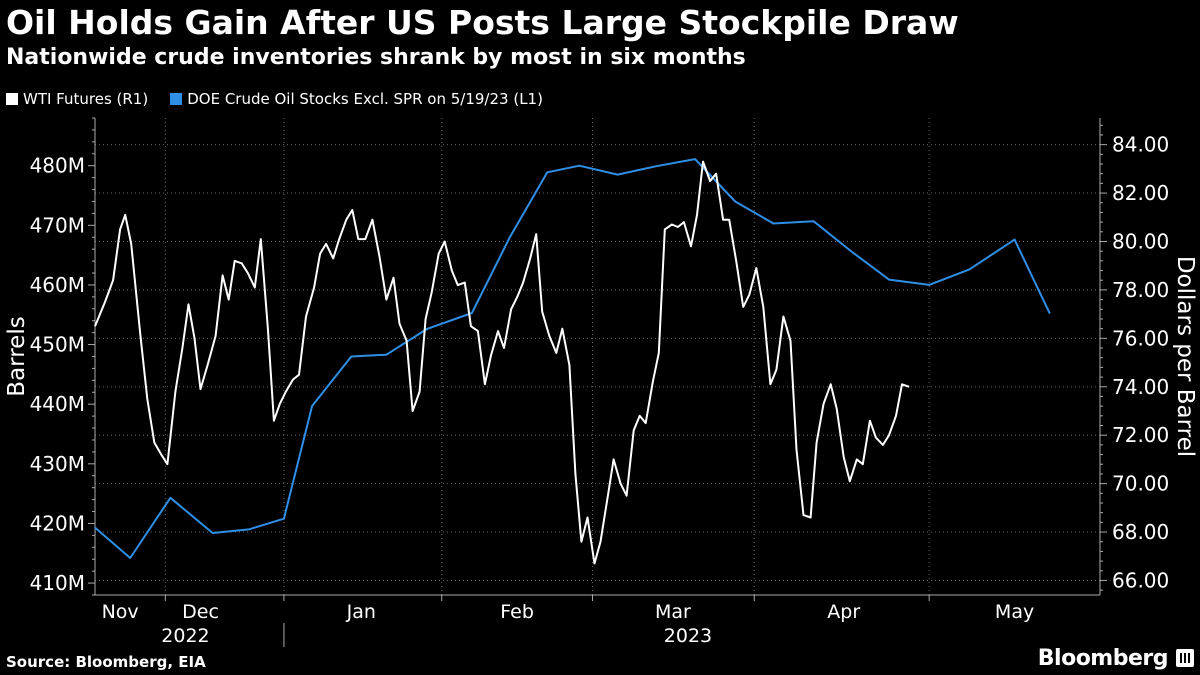 The image size is (1200, 675). I want to click on x-month-label: Jan, so click(361, 612).